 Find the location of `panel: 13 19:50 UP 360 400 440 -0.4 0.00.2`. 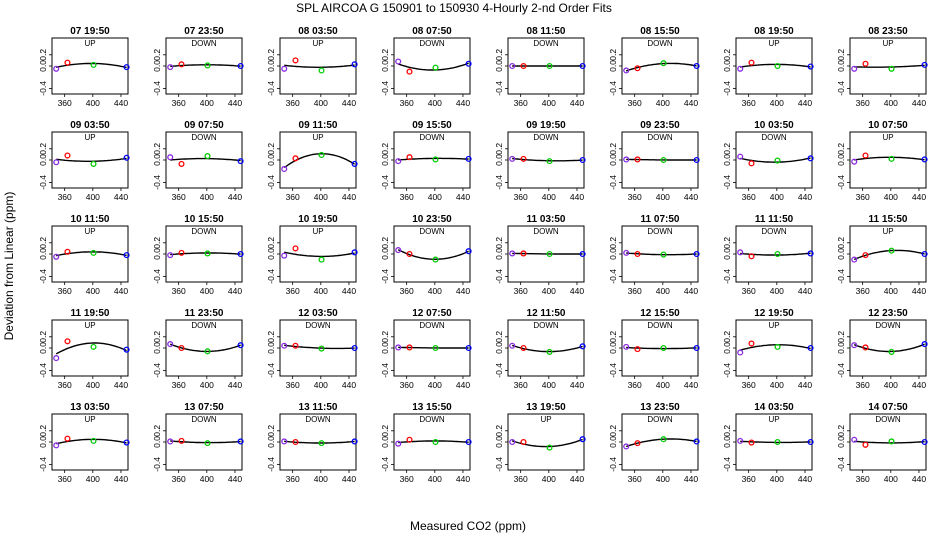

panel: 13 19:50 UP 360 400 440 -0.4 0.00.2 is located at coordinates (540, 443).